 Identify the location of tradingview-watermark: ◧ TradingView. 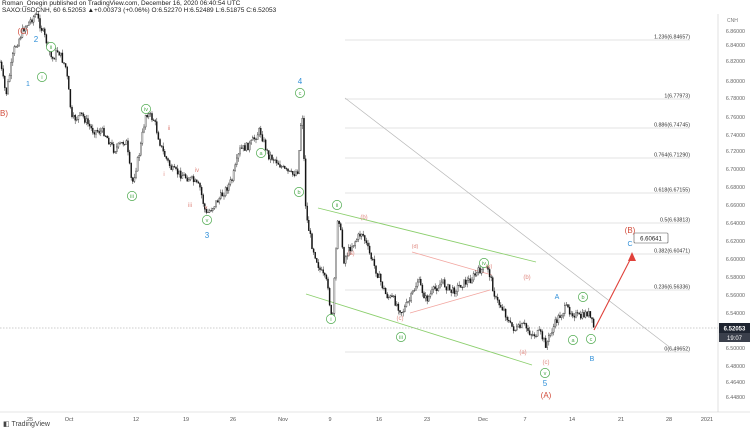
(26, 424).